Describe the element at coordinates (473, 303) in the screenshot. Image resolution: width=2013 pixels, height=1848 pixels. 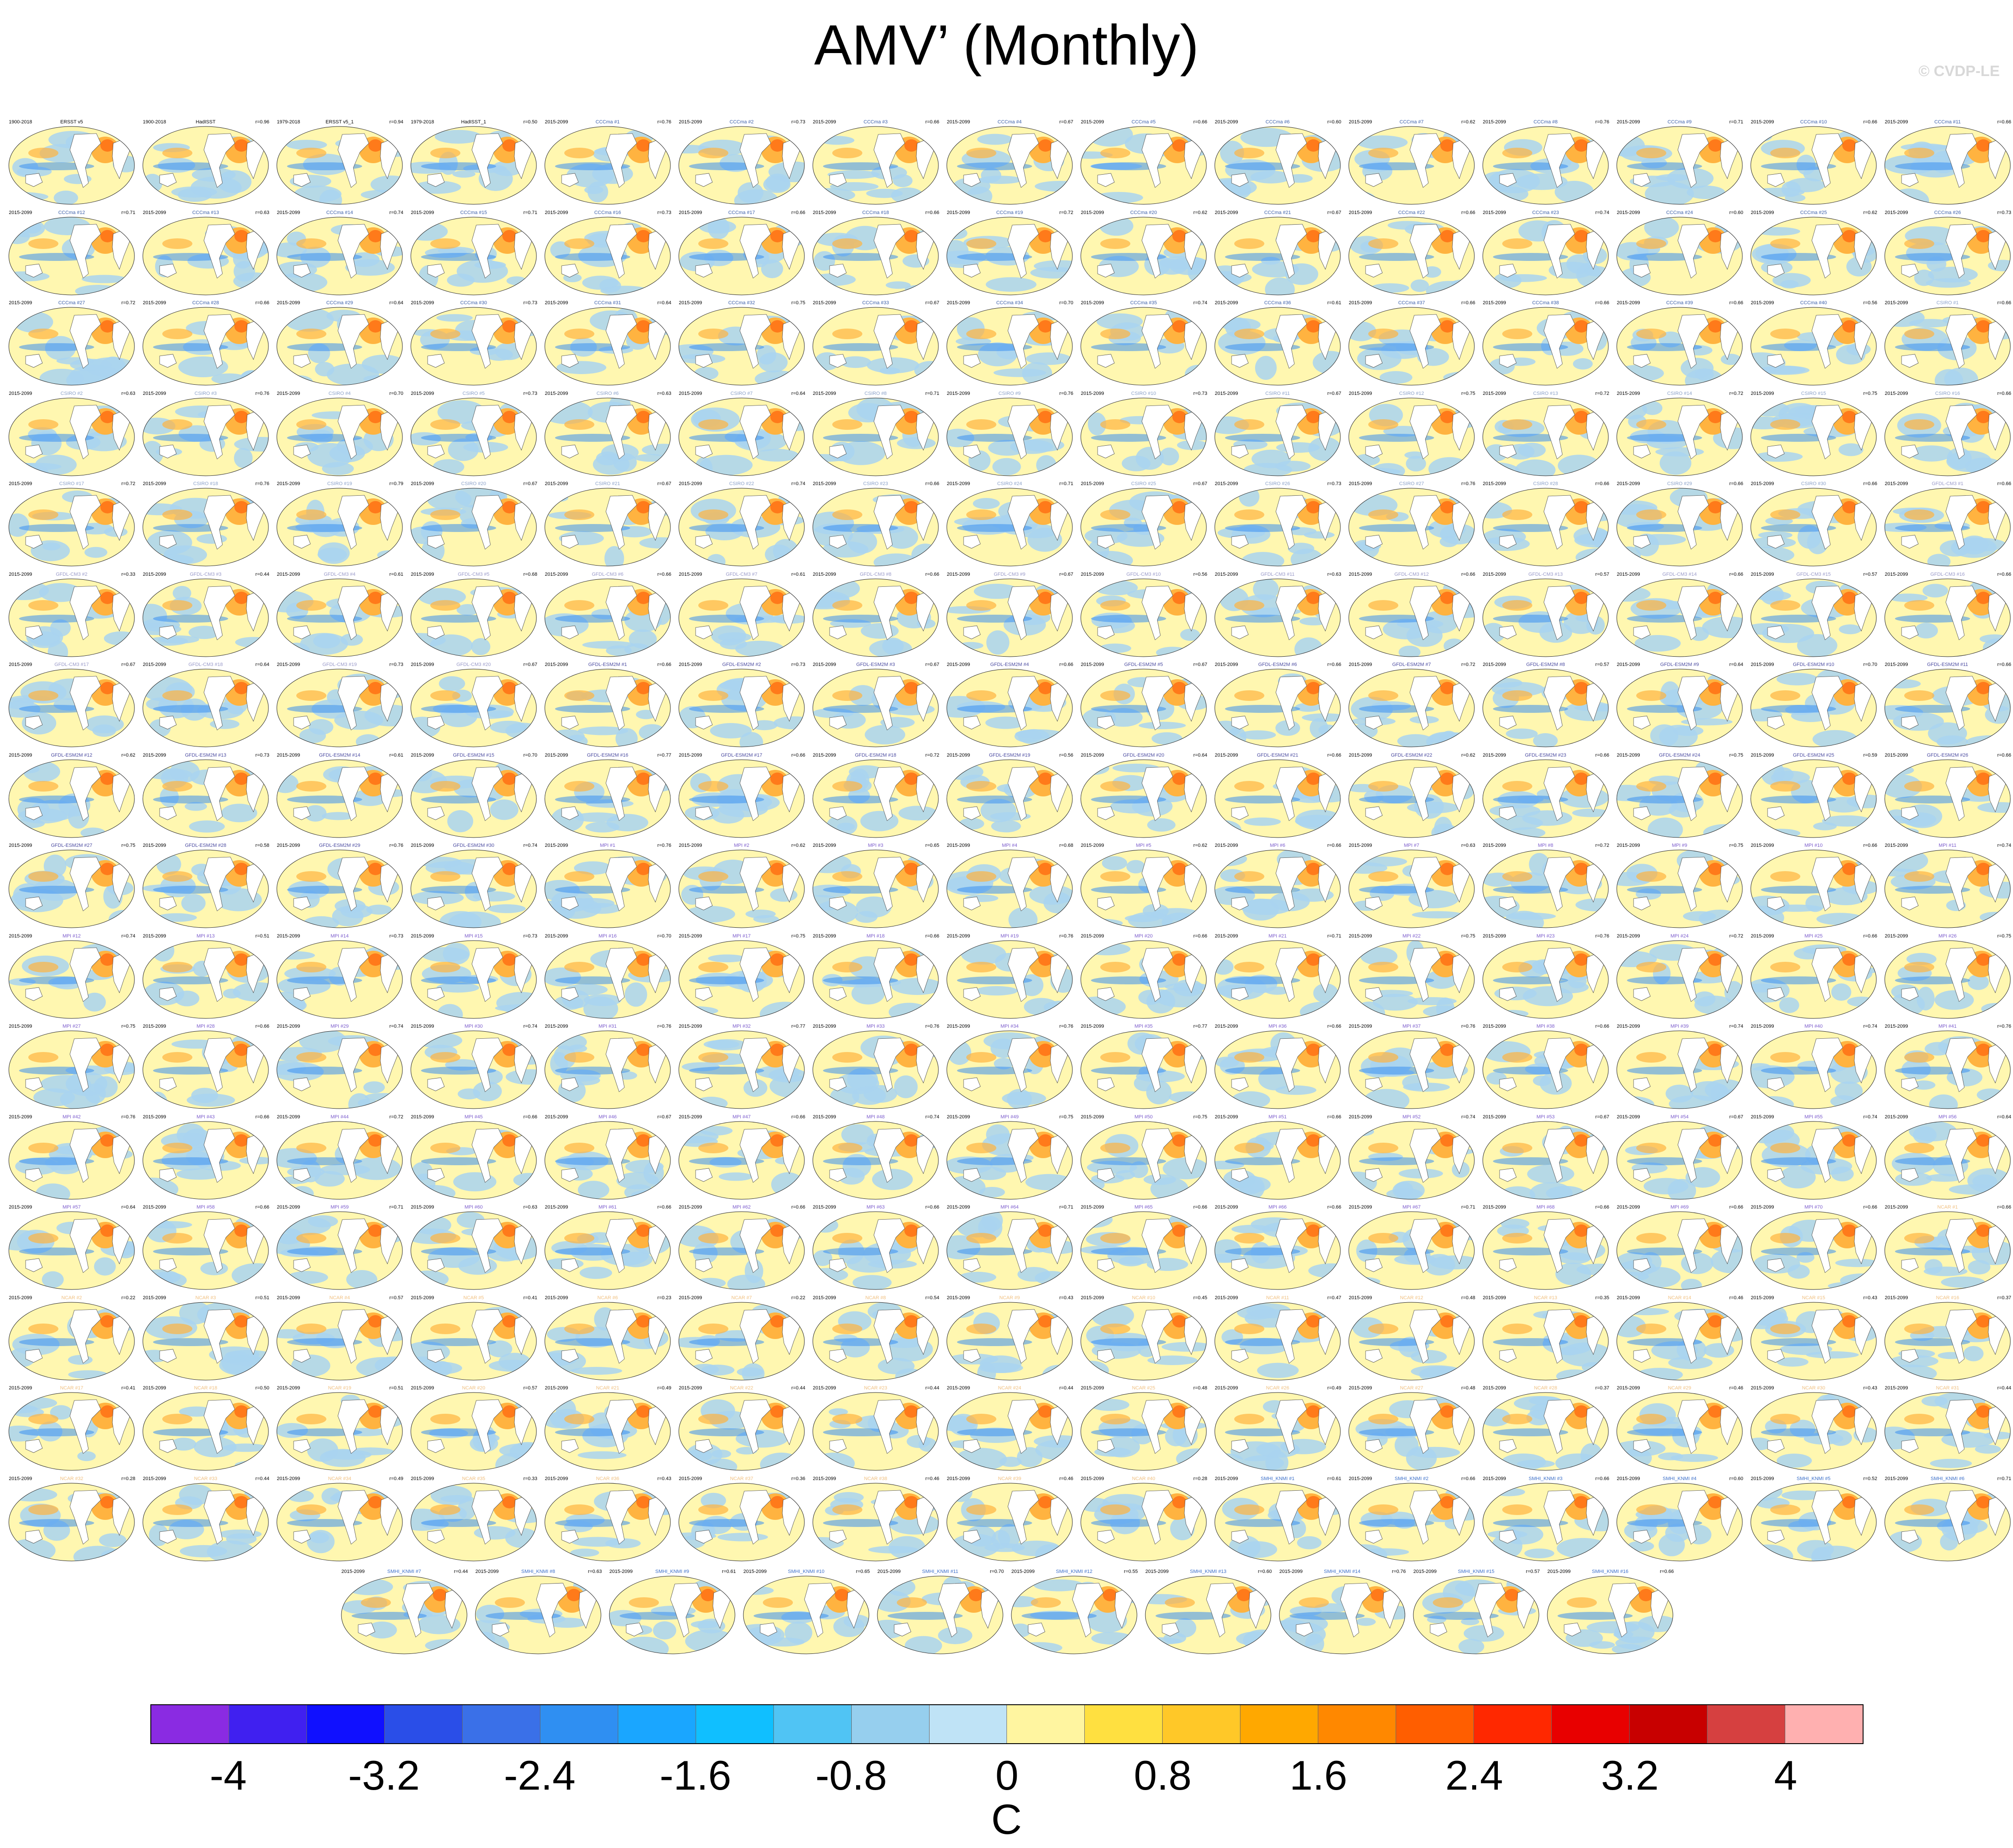
I see `panel-member-label: CCCma #30` at that location.